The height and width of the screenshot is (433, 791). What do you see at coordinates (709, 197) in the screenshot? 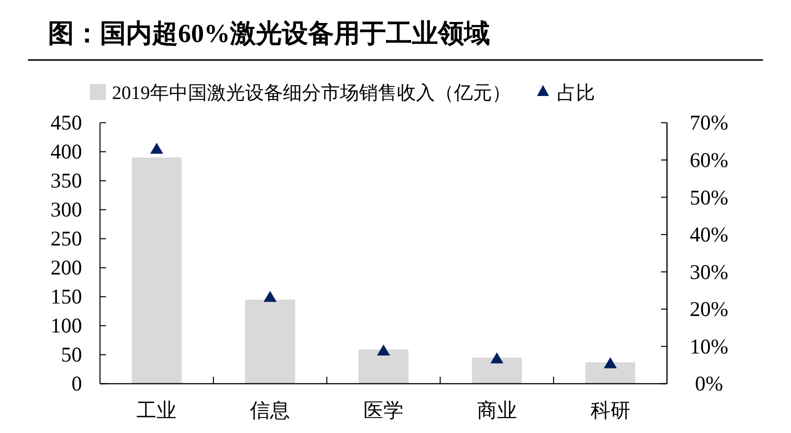
I see `y2-tick-label: 50%` at bounding box center [709, 197].